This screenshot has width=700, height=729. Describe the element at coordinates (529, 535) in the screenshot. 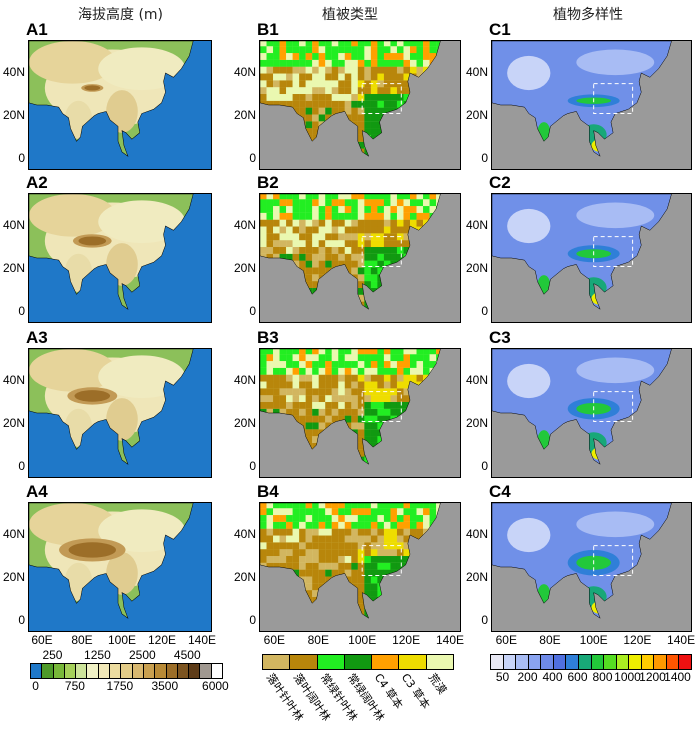

I see `diversity-zone` at that location.